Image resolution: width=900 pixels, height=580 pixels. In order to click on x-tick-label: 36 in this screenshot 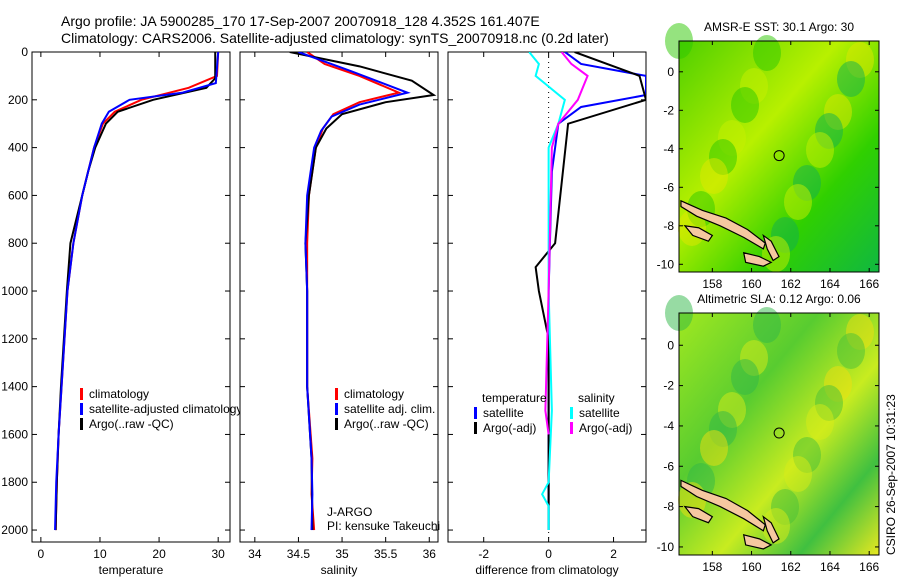, I will do `click(430, 554)`.